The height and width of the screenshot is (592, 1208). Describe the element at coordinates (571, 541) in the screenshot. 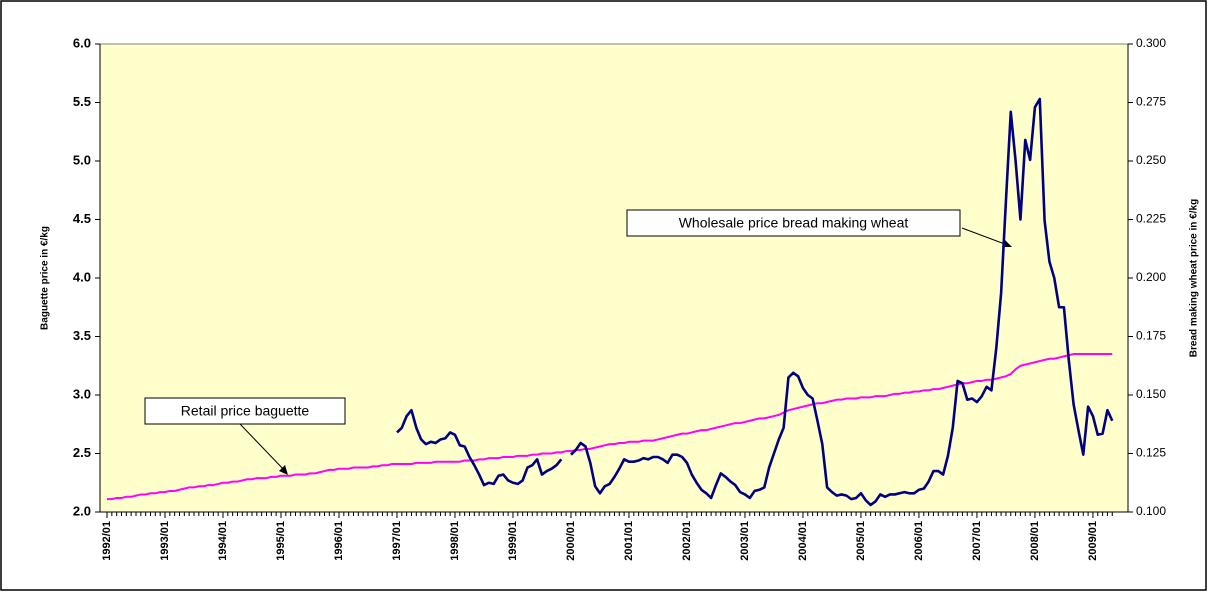

I see `x-tick-label: 2000/01` at that location.